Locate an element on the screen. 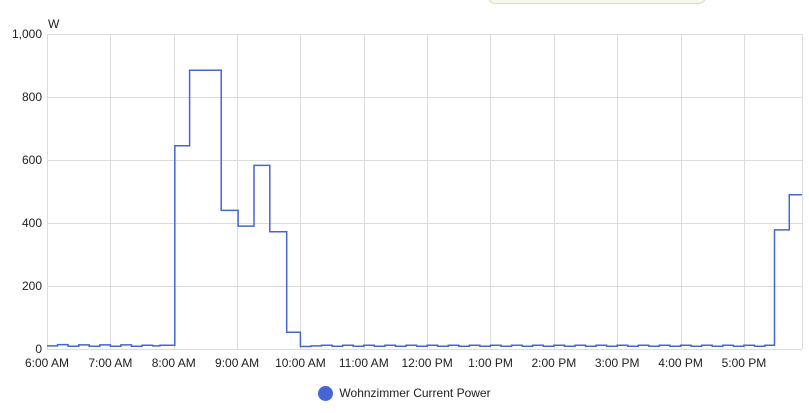 The height and width of the screenshot is (413, 809). x-tick-label: 8:00 AM is located at coordinates (174, 363).